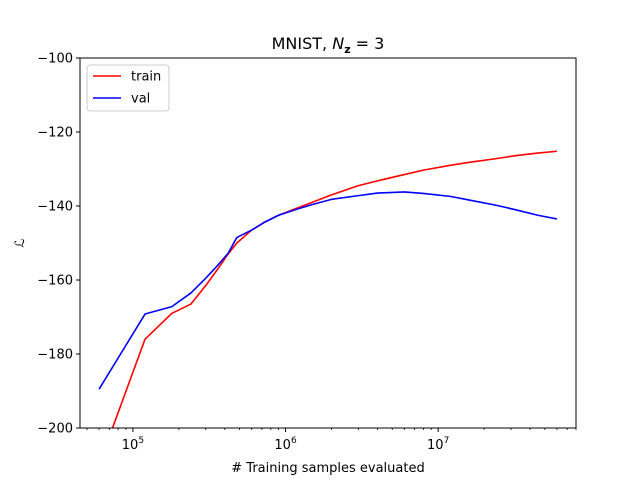 The height and width of the screenshot is (480, 640). Describe the element at coordinates (347, 49) in the screenshot. I see `chart-title-sub: z` at that location.